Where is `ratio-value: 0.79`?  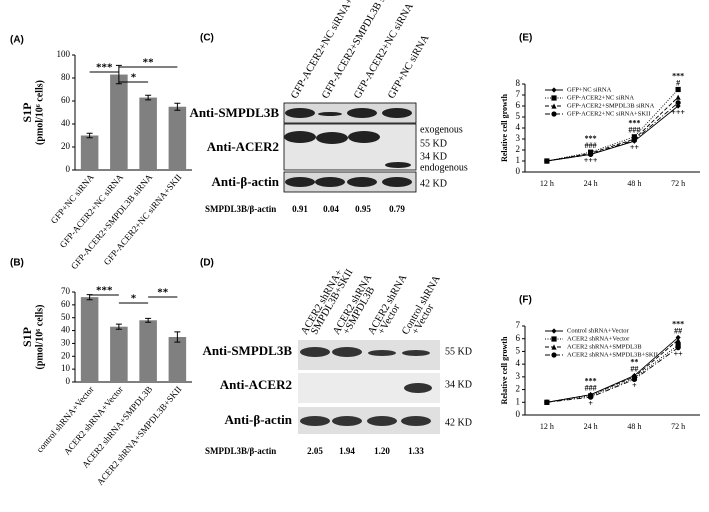 ratio-value: 0.79 is located at coordinates (397, 209).